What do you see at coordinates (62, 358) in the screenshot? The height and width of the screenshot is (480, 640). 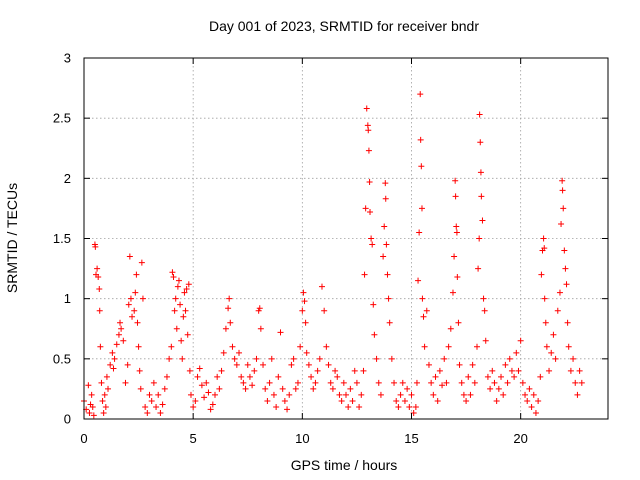 I see `y-tick-label: 0.5` at bounding box center [62, 358].